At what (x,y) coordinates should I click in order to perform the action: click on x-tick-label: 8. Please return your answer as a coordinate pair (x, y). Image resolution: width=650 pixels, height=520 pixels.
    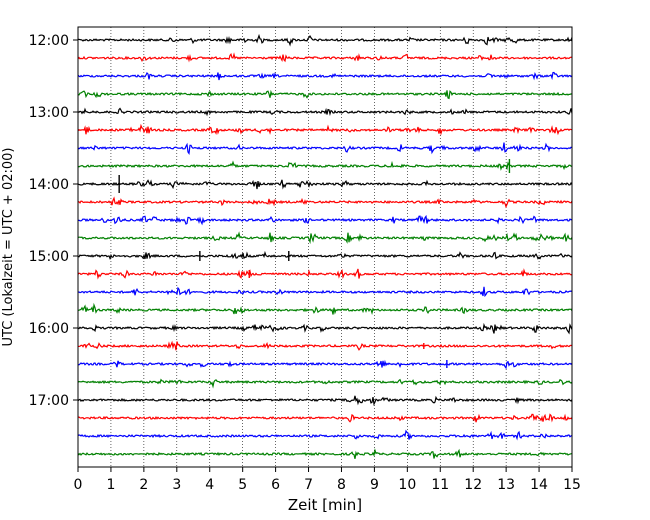
    Looking at the image, I should click on (341, 485).